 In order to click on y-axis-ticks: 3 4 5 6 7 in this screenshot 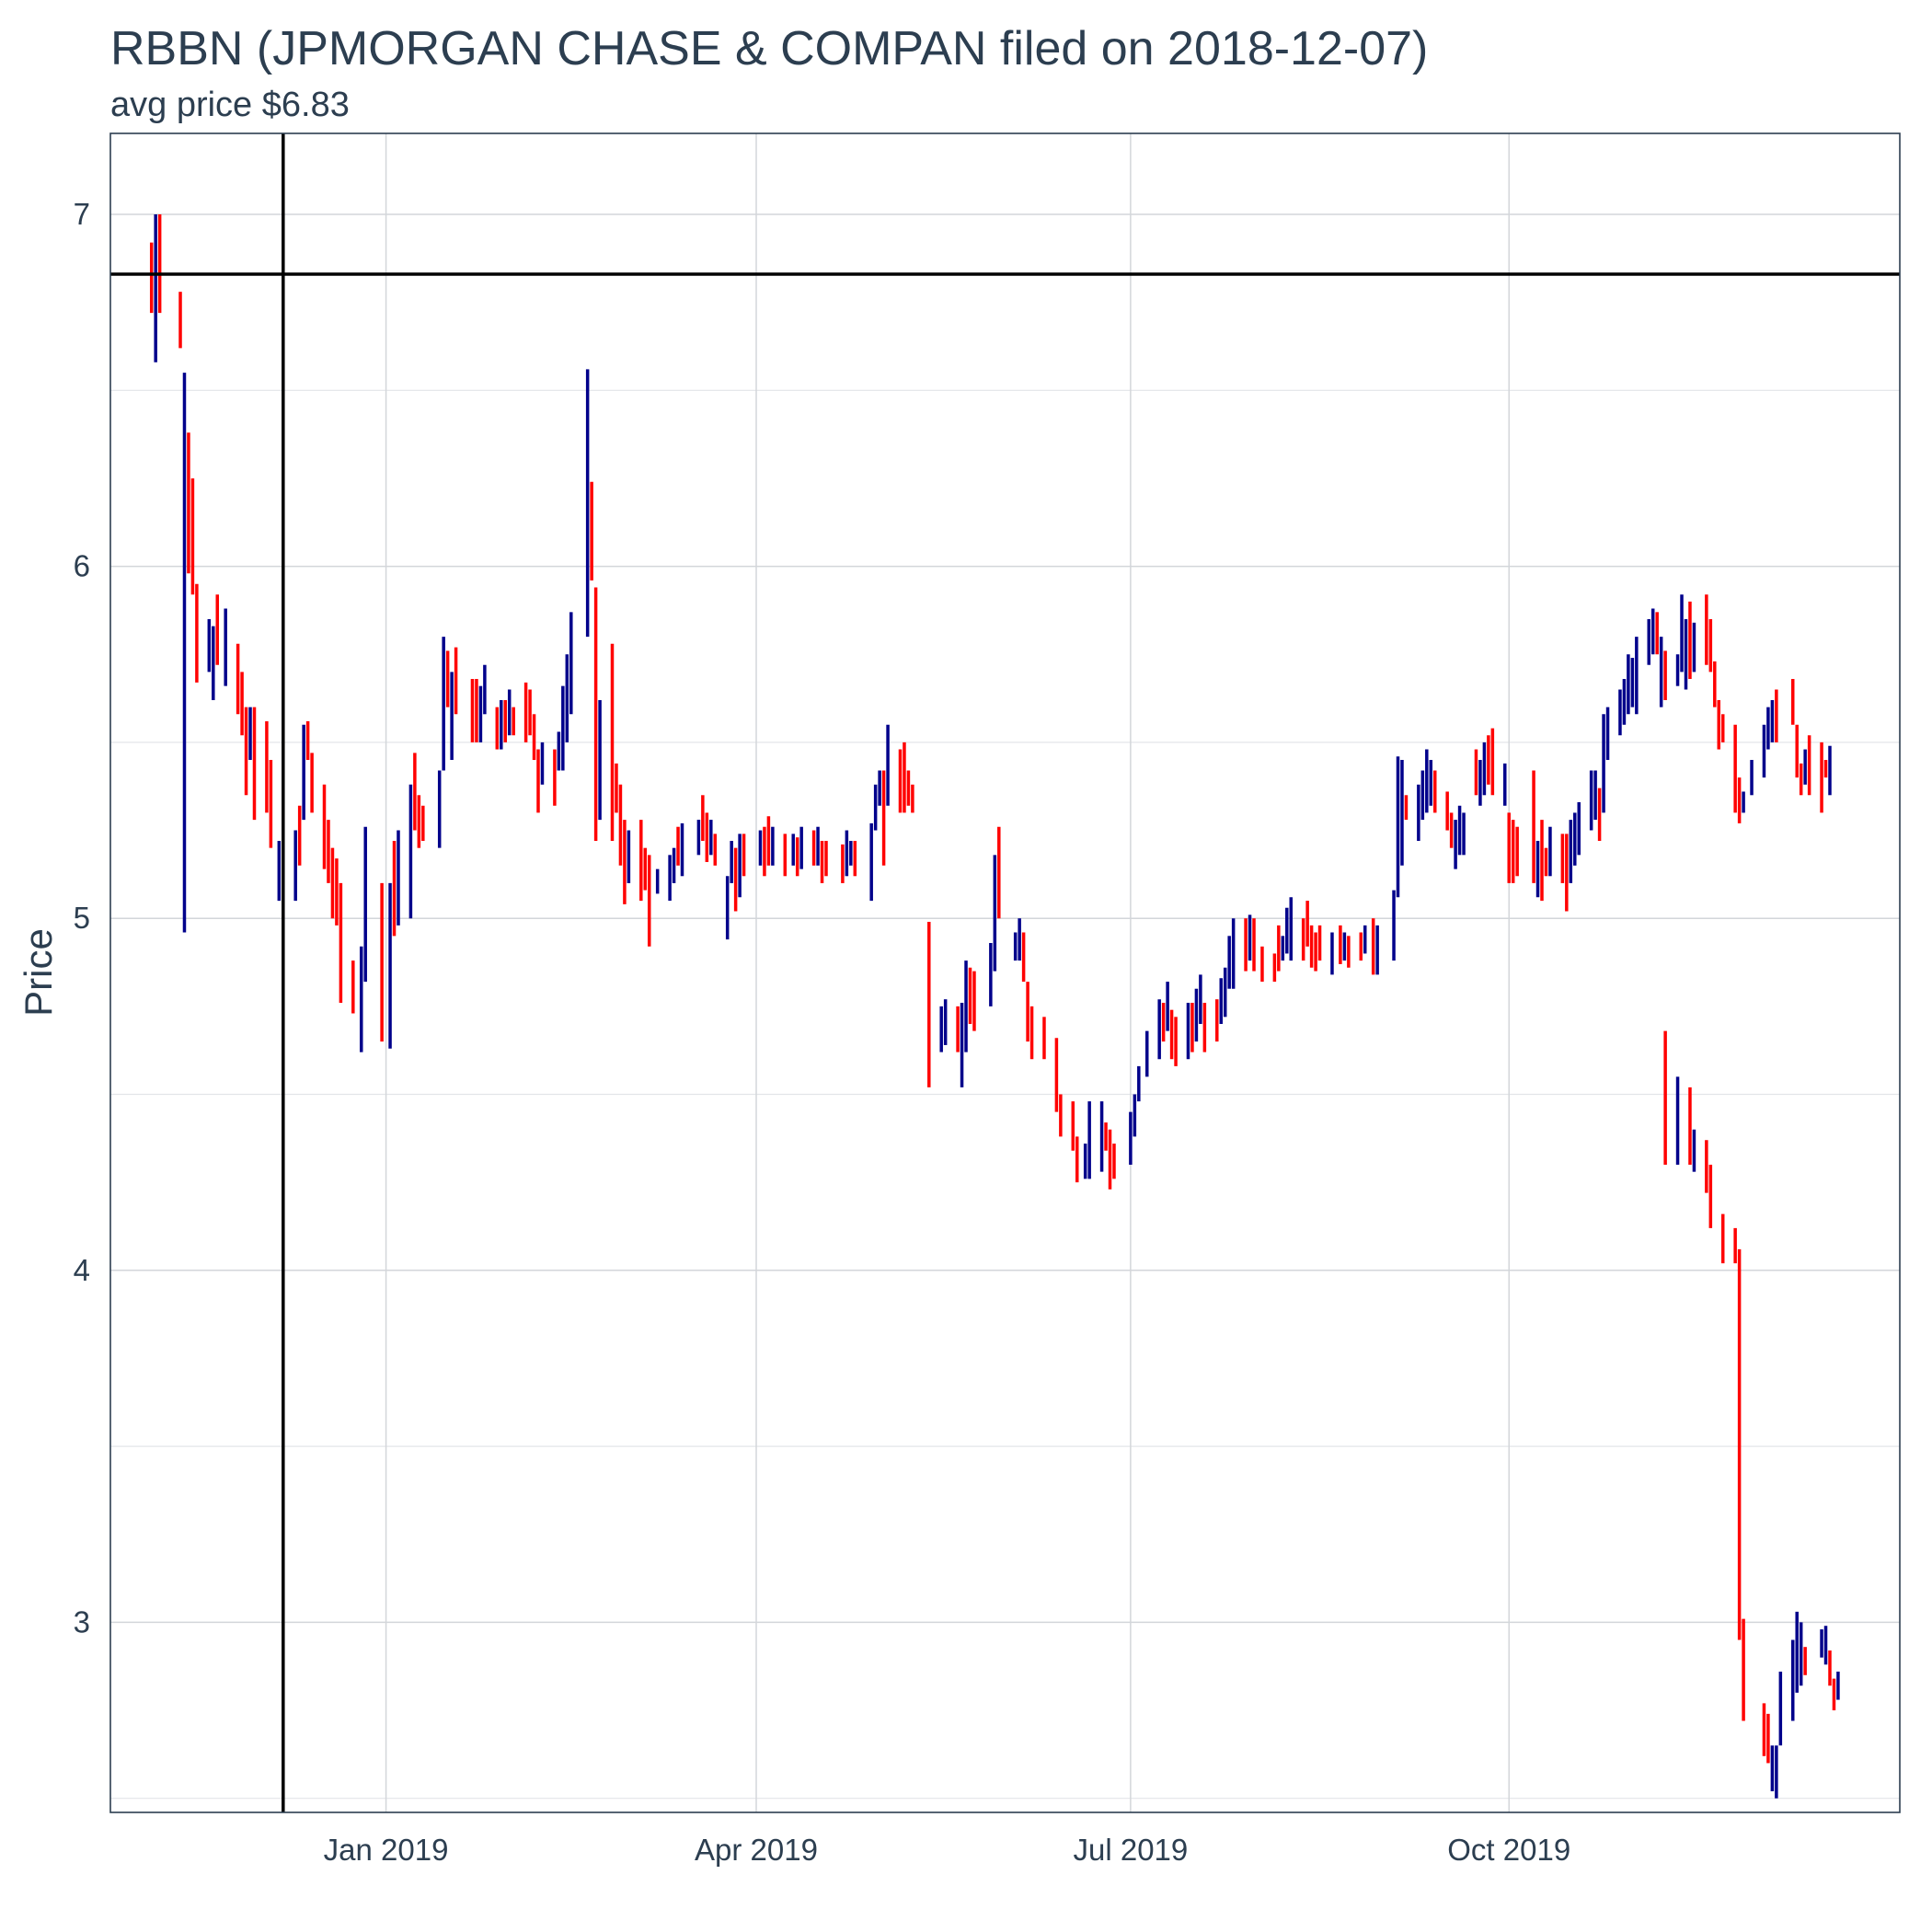, I will do `click(82, 918)`.